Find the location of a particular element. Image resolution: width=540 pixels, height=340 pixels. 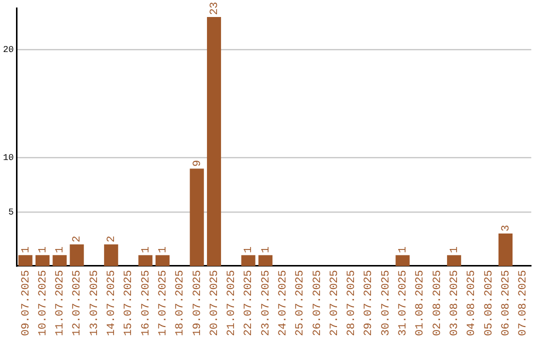

x-tick-label: 15.07.2025 is located at coordinates (129, 303).